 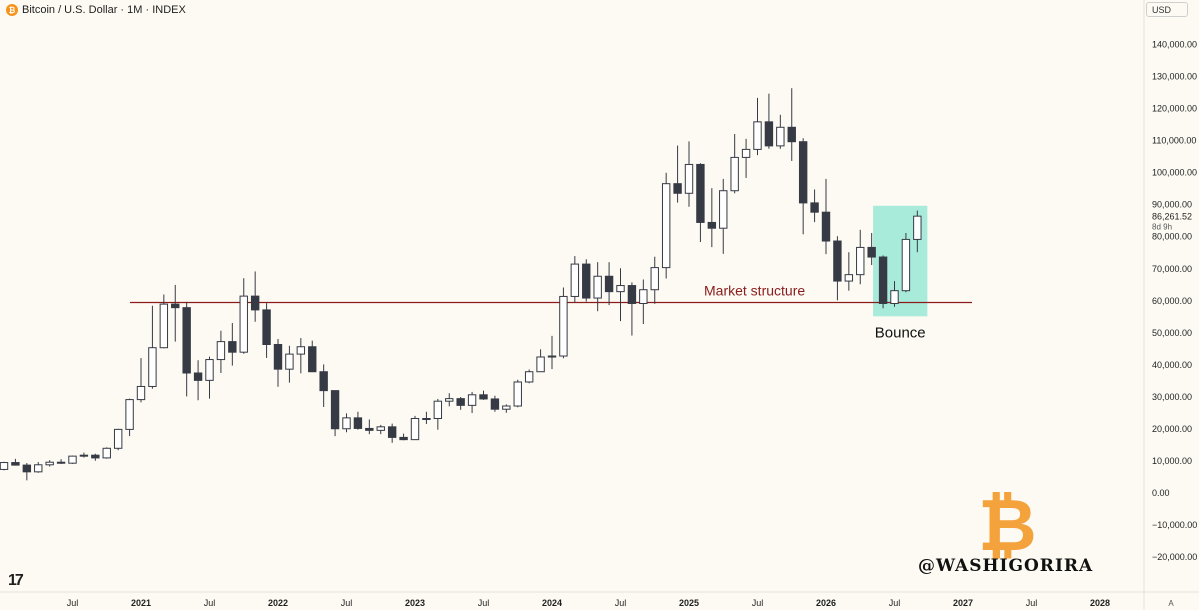 What do you see at coordinates (1172, 301) in the screenshot?
I see `y-tick-label: 60,000.00` at bounding box center [1172, 301].